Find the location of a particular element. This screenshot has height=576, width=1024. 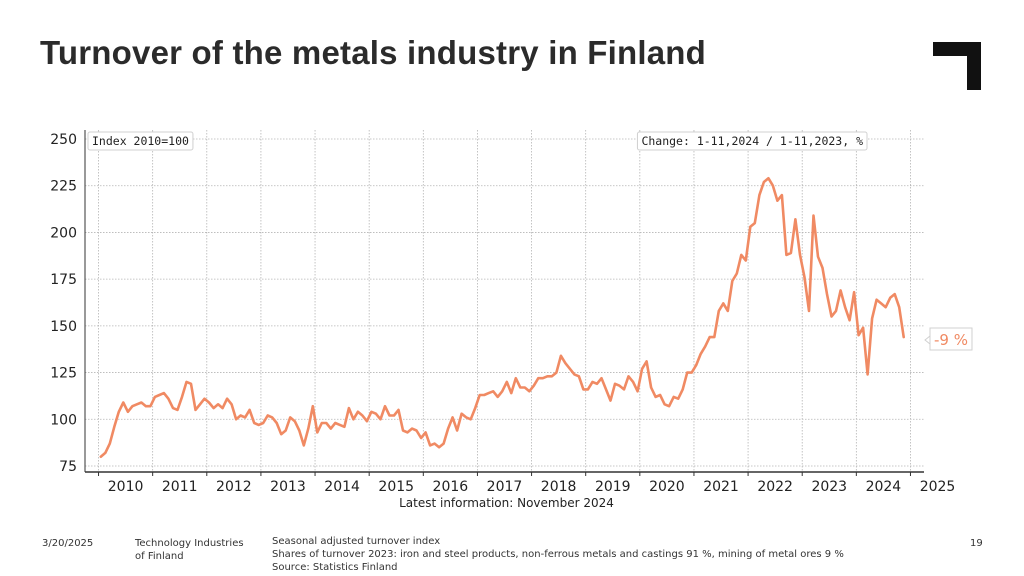

x-axis-title: Latest information: November 2024 is located at coordinates (506, 503).